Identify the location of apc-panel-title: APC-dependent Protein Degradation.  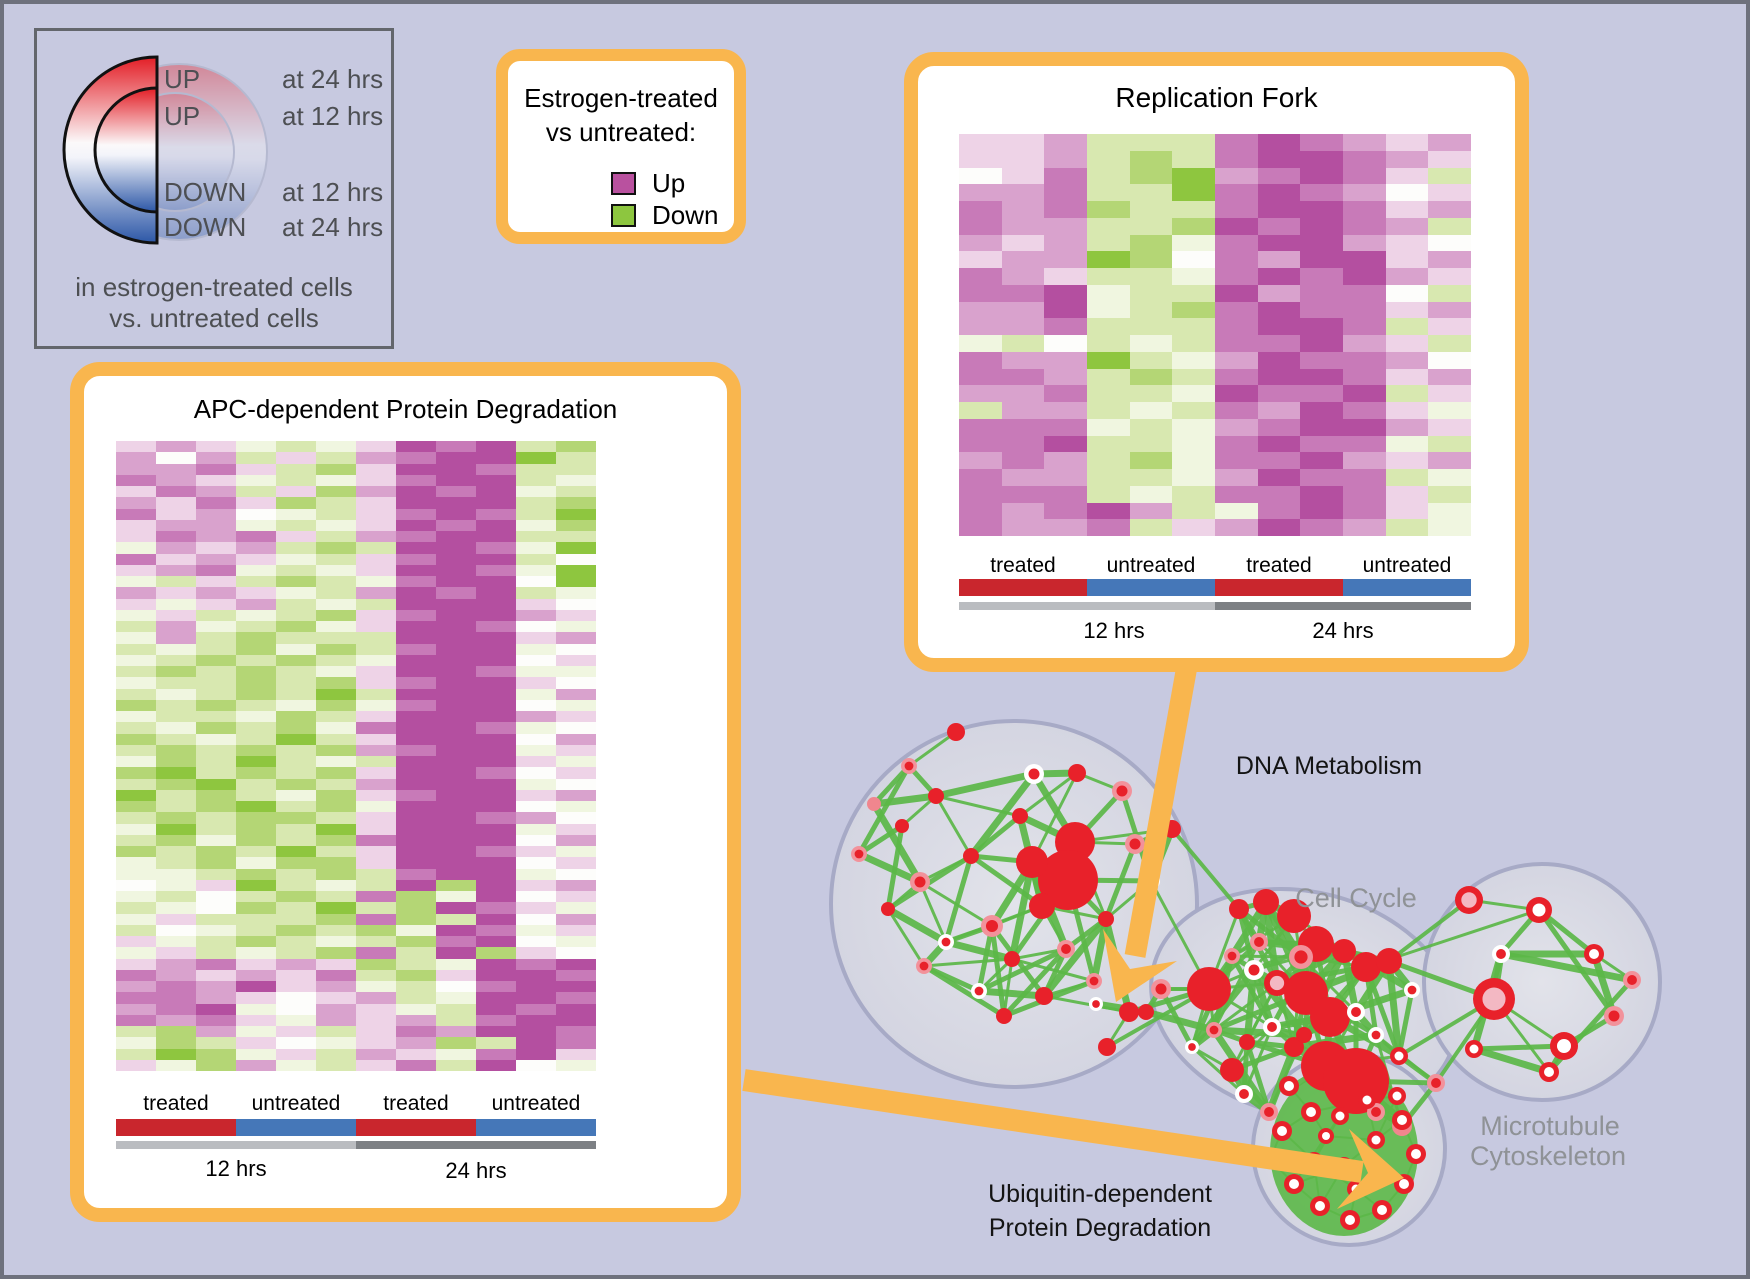
(405, 409).